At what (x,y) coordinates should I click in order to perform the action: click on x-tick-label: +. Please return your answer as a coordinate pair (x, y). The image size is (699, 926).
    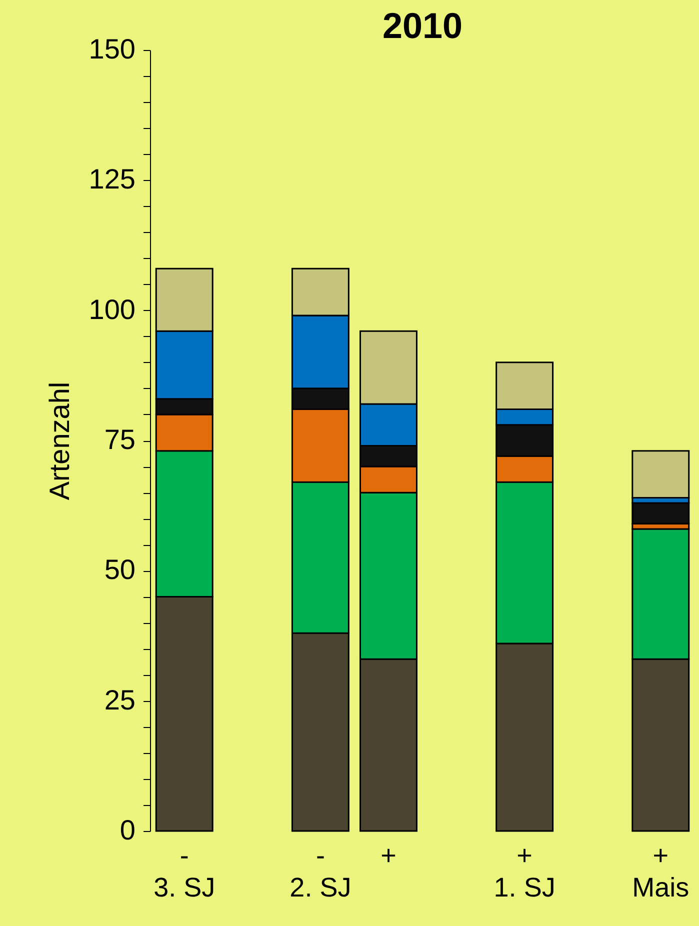
    Looking at the image, I should click on (388, 855).